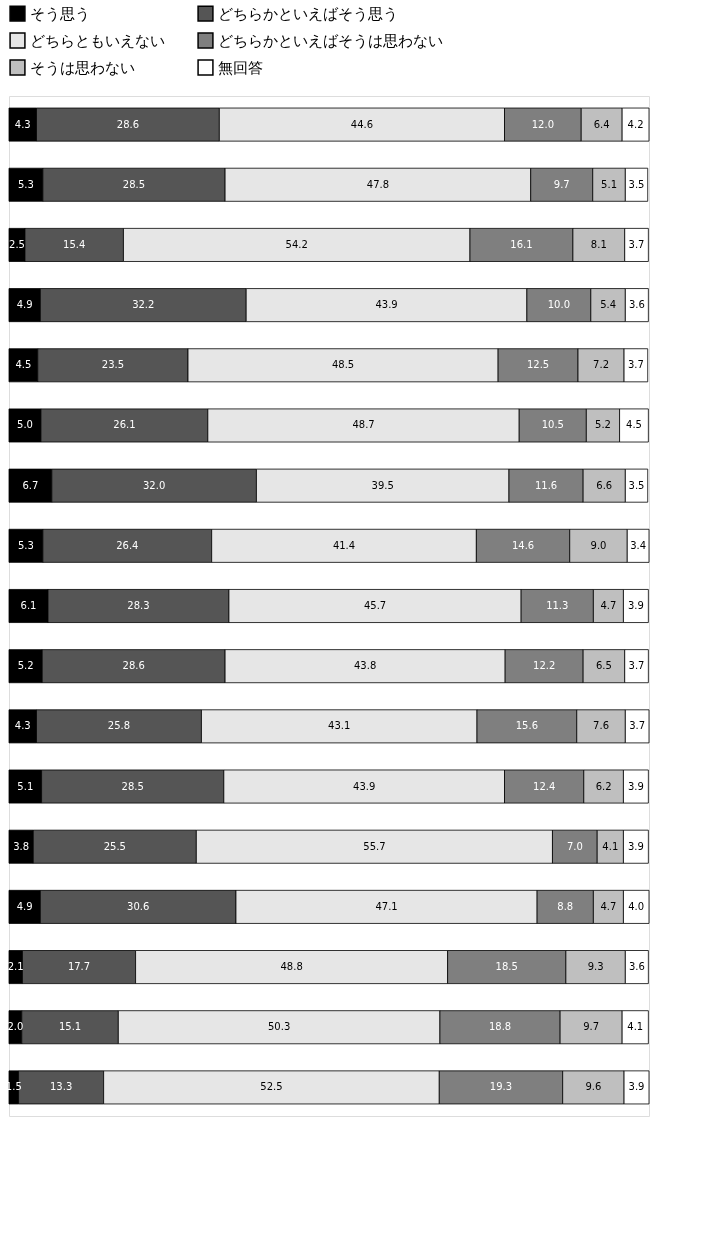 Image resolution: width=708 pixels, height=1237 pixels. What do you see at coordinates (544, 666) in the screenshot?
I see `data-label: 12.2` at bounding box center [544, 666].